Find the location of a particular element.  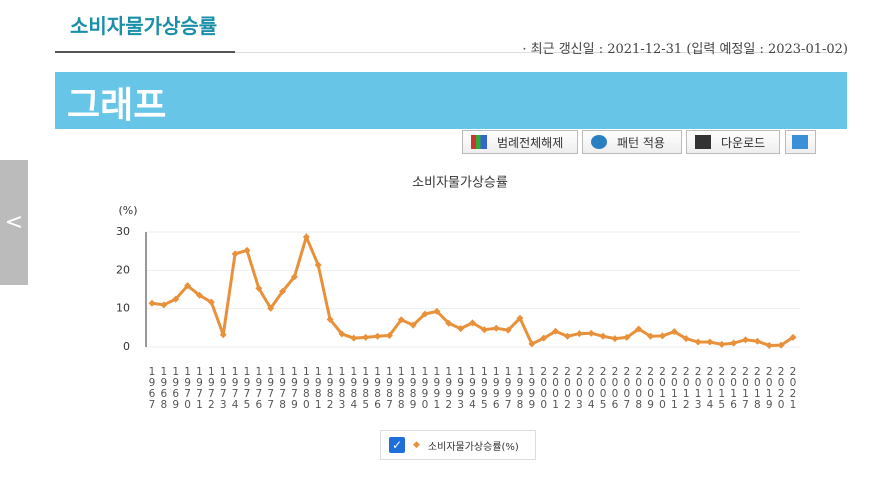

y-tick-label: 10 is located at coordinates (123, 308).